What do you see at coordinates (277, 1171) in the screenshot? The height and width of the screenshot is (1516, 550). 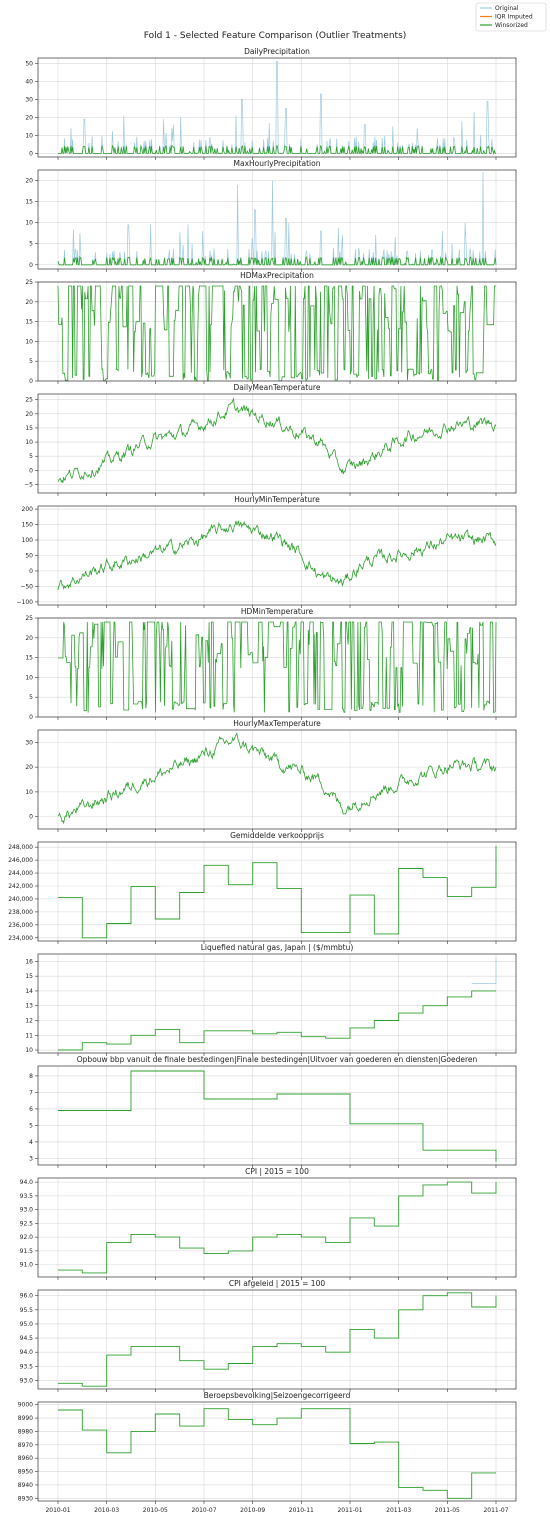 I see `subplot-title: CPI | 2015 = 100` at bounding box center [277, 1171].